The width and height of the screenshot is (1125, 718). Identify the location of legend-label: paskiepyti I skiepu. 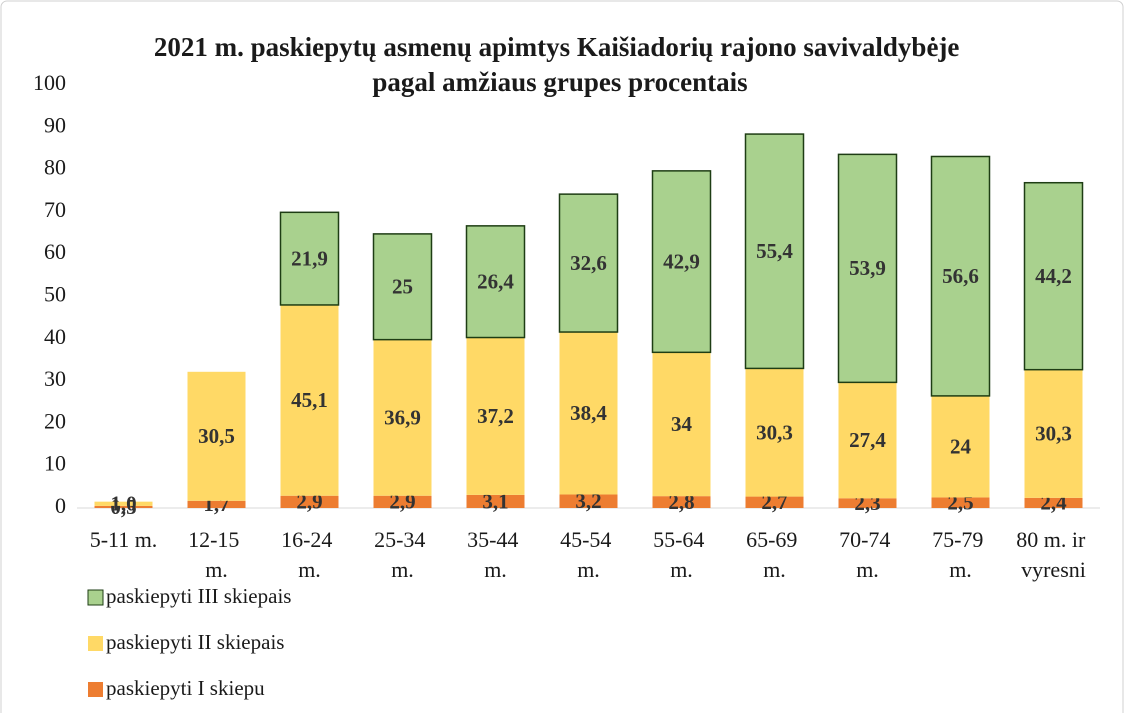
(185, 688).